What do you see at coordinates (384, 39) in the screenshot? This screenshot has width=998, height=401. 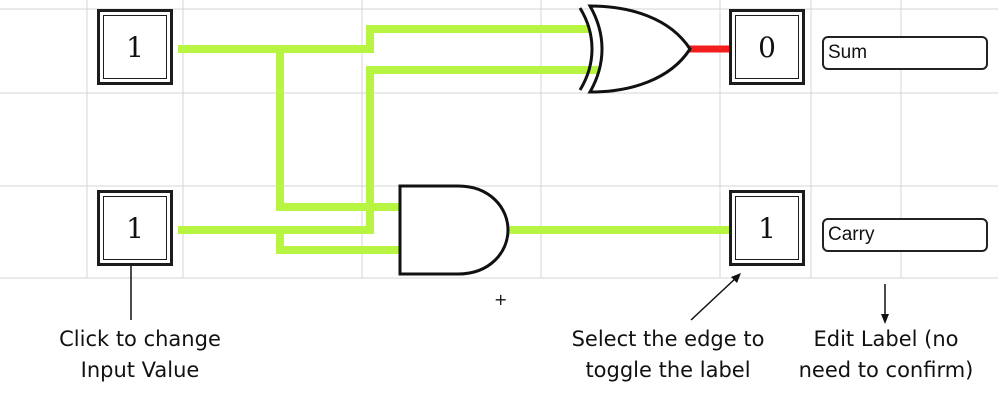 I see `wire-a-to-xor` at bounding box center [384, 39].